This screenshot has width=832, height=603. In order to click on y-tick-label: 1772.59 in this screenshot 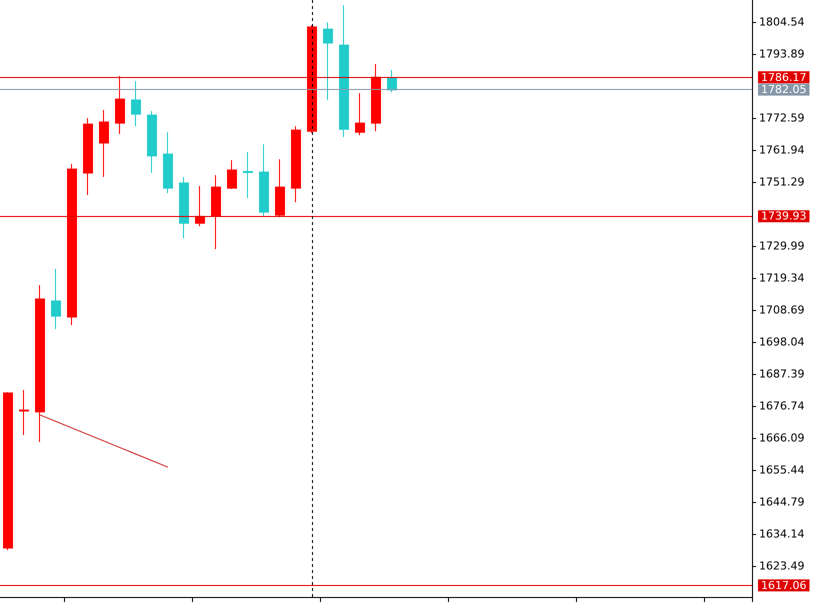, I will do `click(781, 118)`.